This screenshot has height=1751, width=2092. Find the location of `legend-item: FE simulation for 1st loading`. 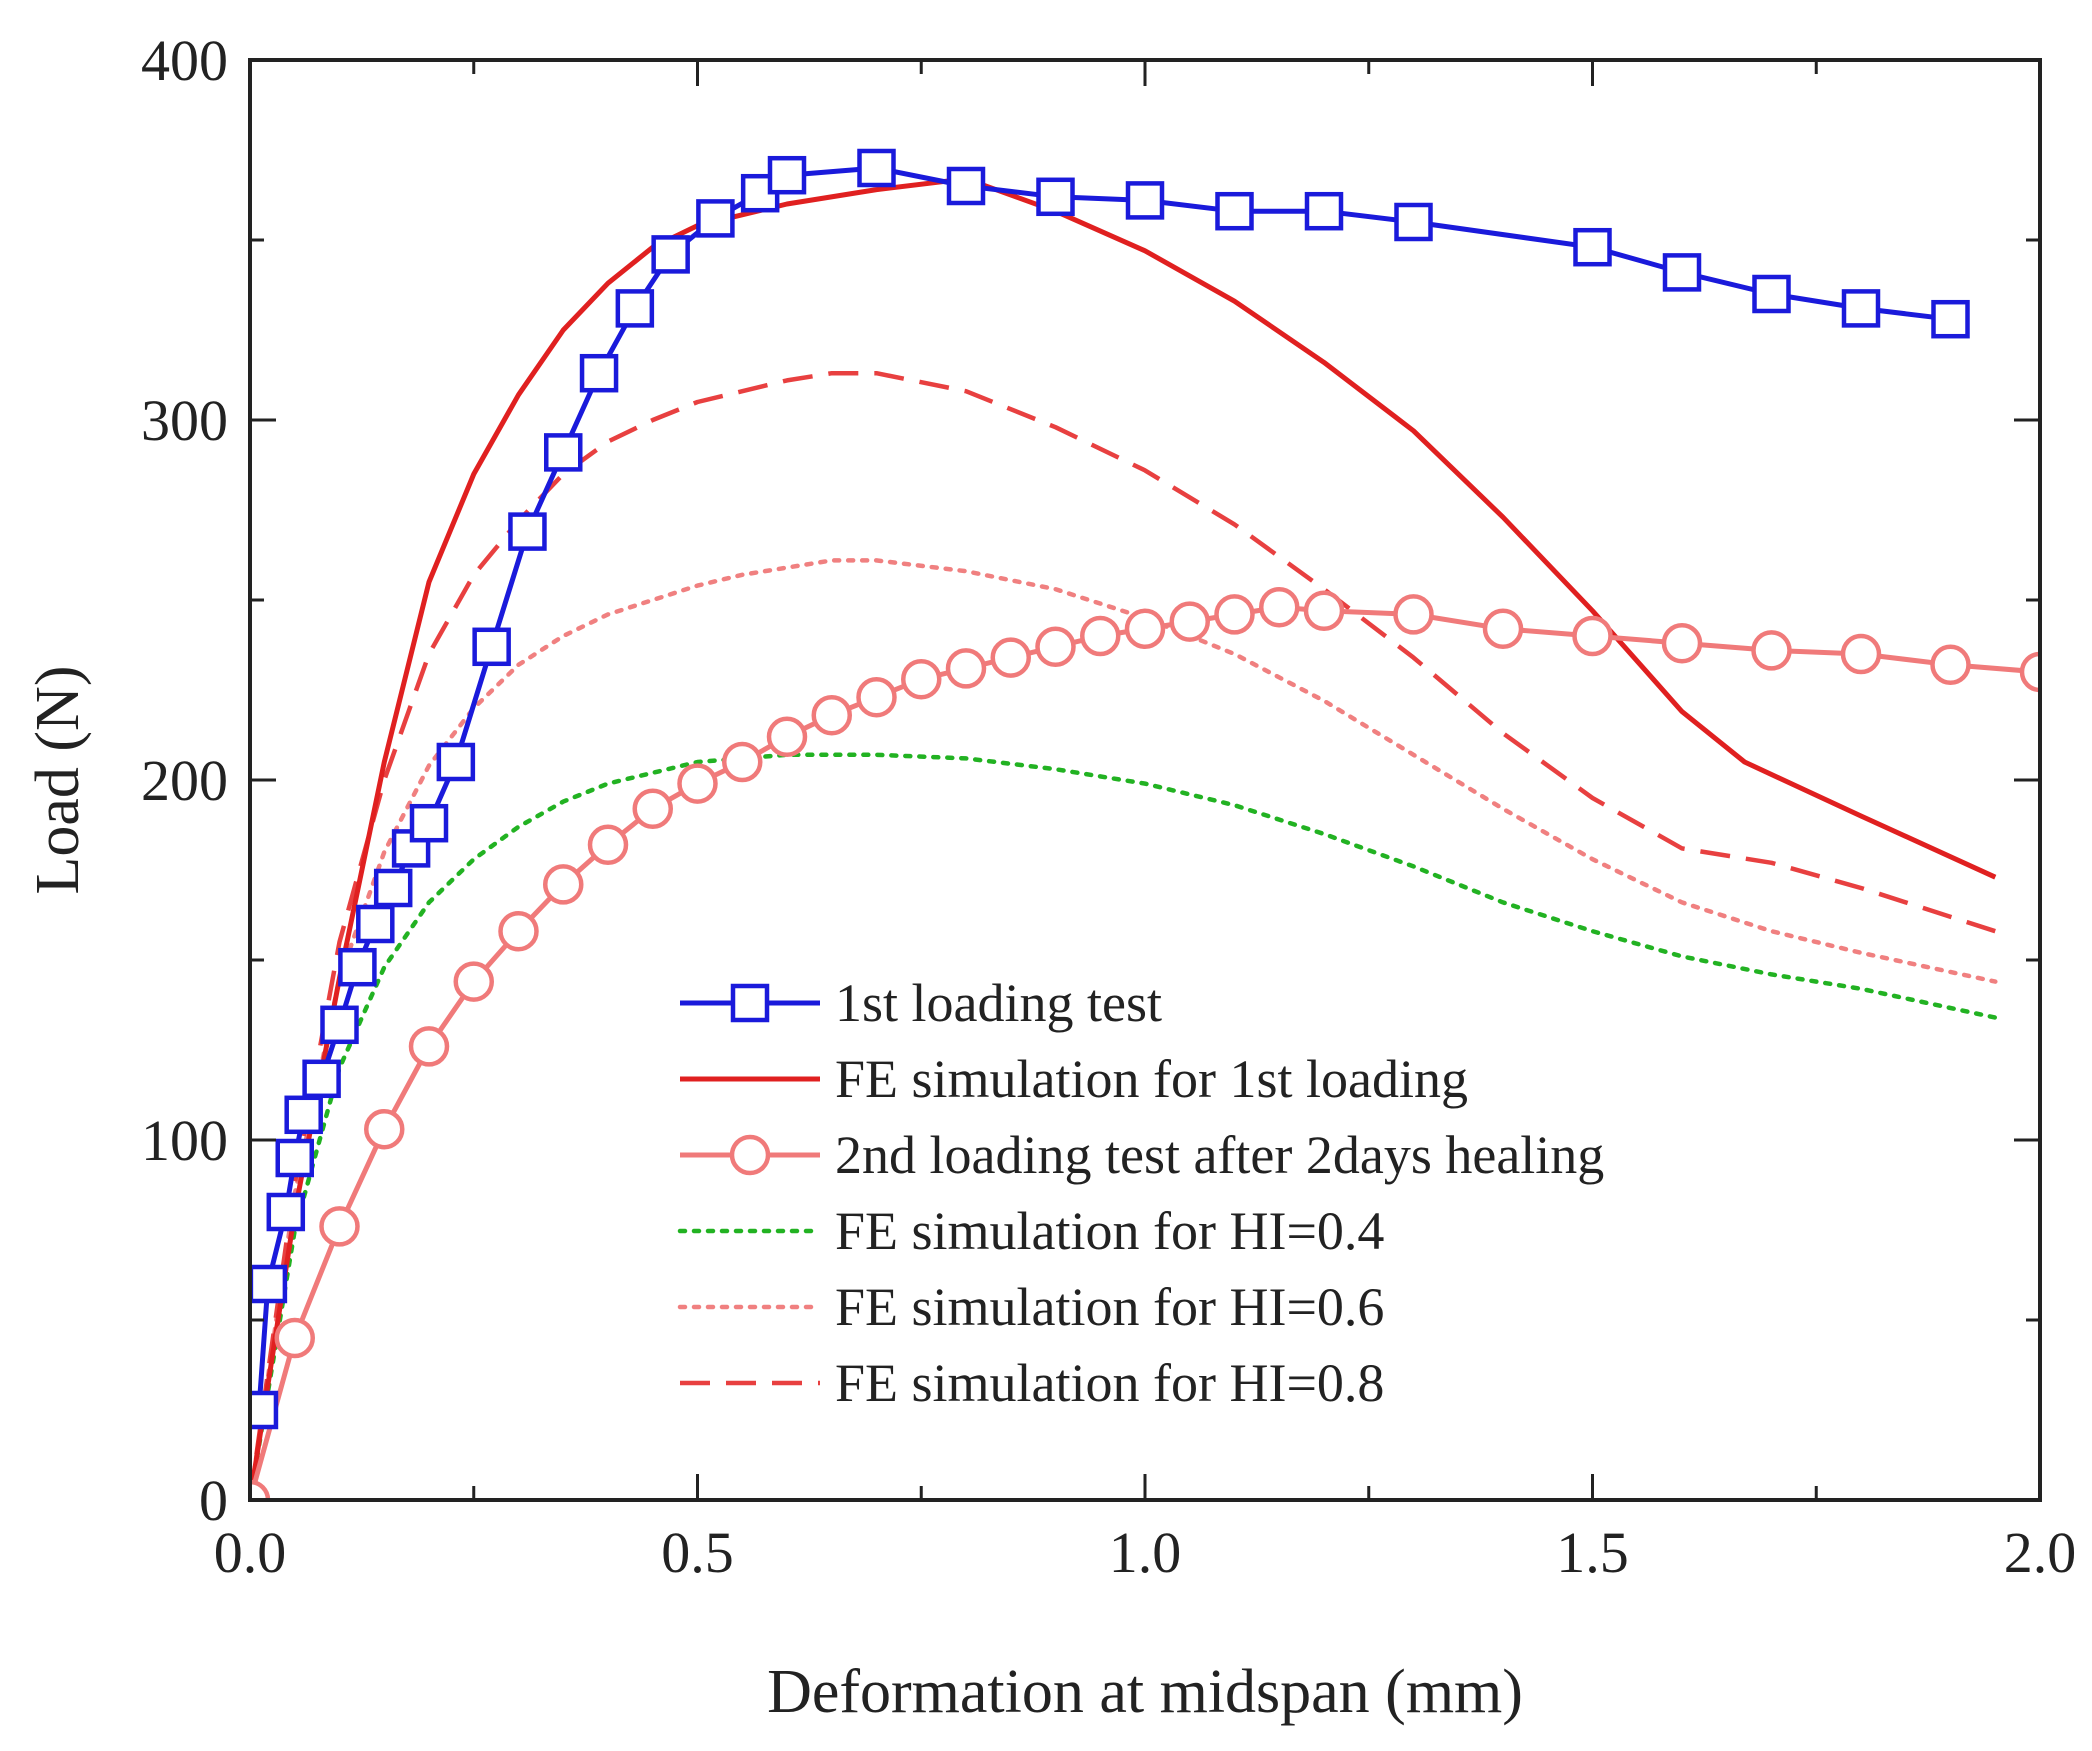

legend-item: FE simulation for 1st loading is located at coordinates (1074, 1079).